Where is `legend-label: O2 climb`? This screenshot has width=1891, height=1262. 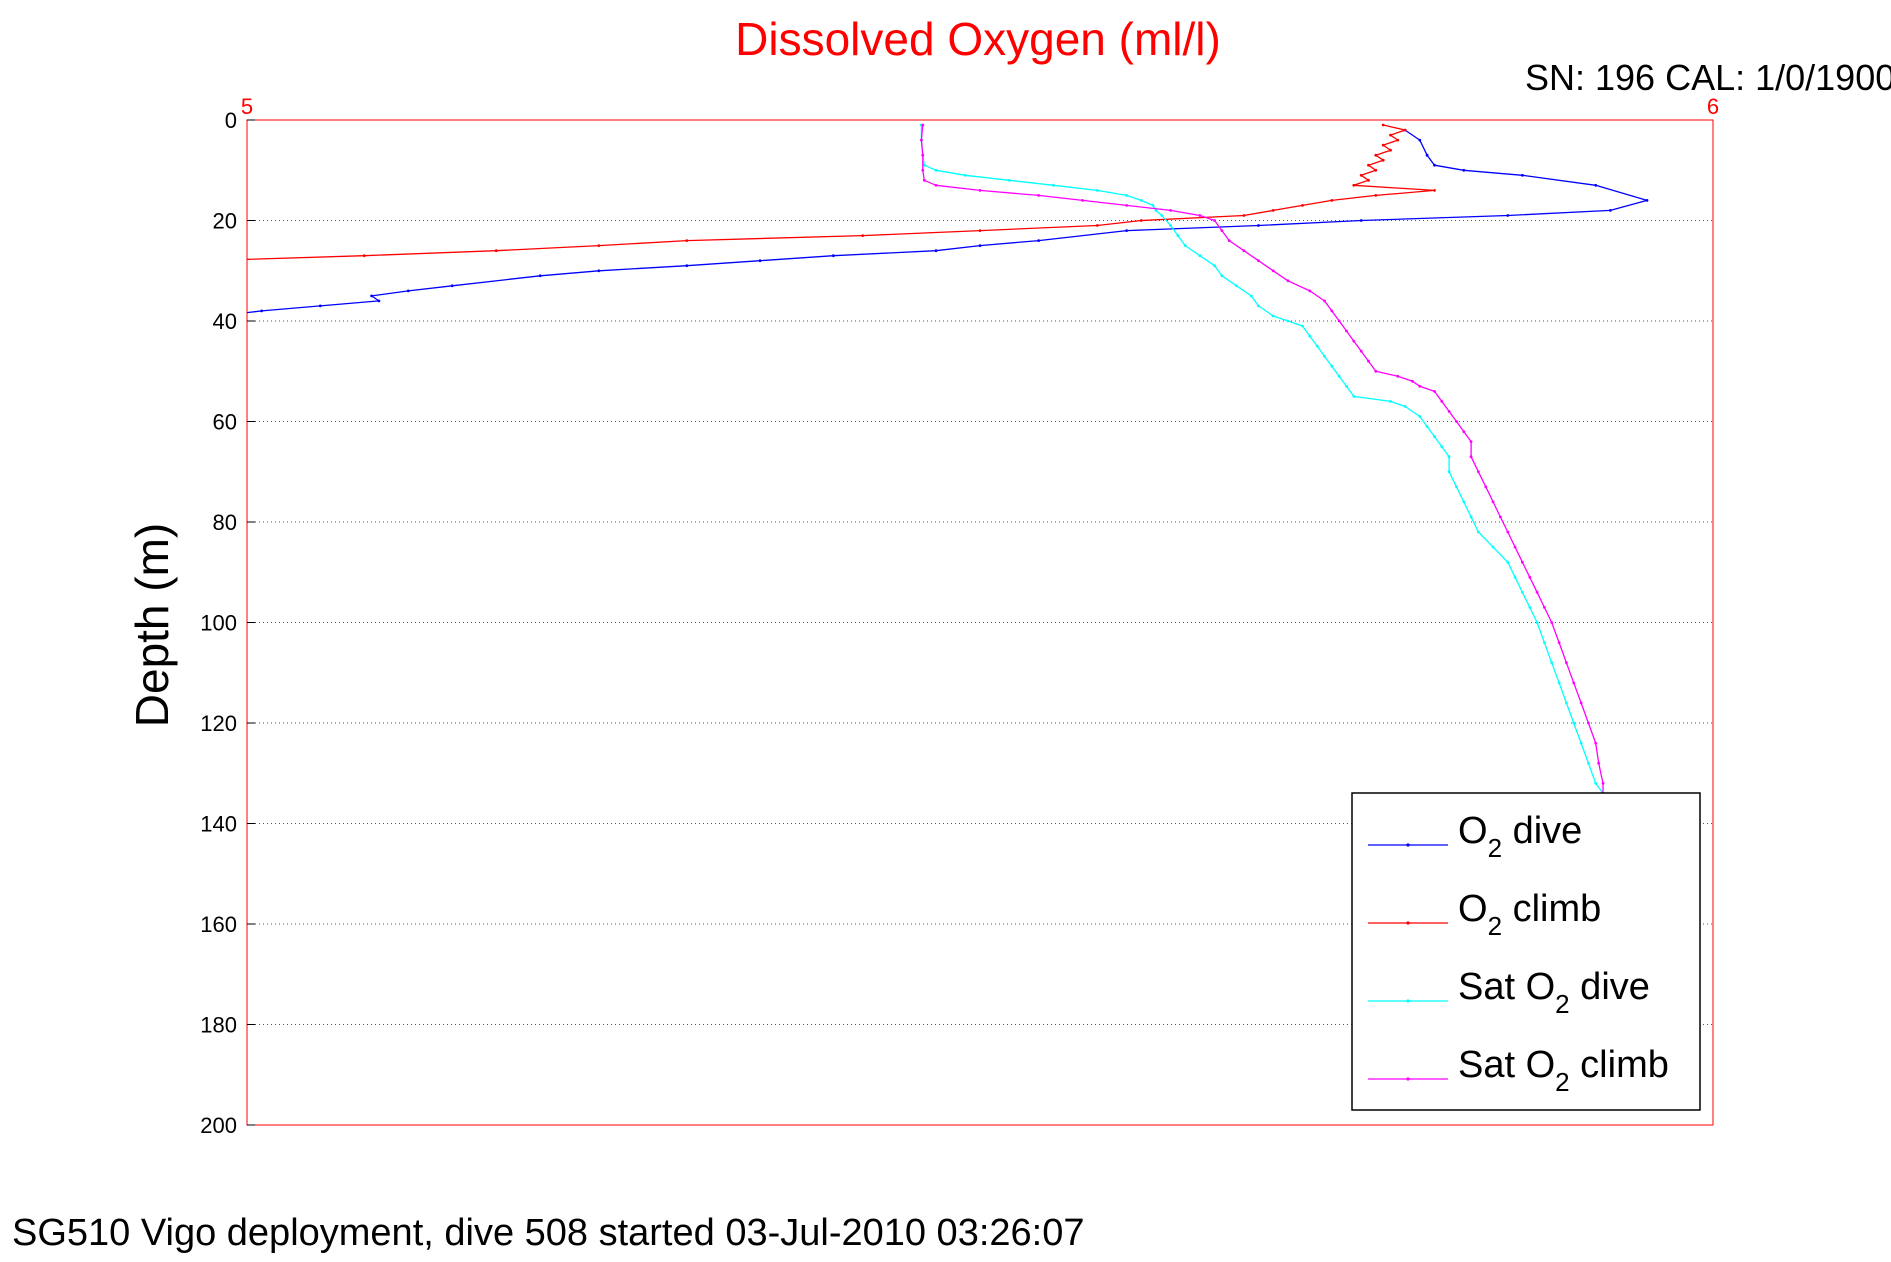
legend-label: O2 climb is located at coordinates (1529, 914).